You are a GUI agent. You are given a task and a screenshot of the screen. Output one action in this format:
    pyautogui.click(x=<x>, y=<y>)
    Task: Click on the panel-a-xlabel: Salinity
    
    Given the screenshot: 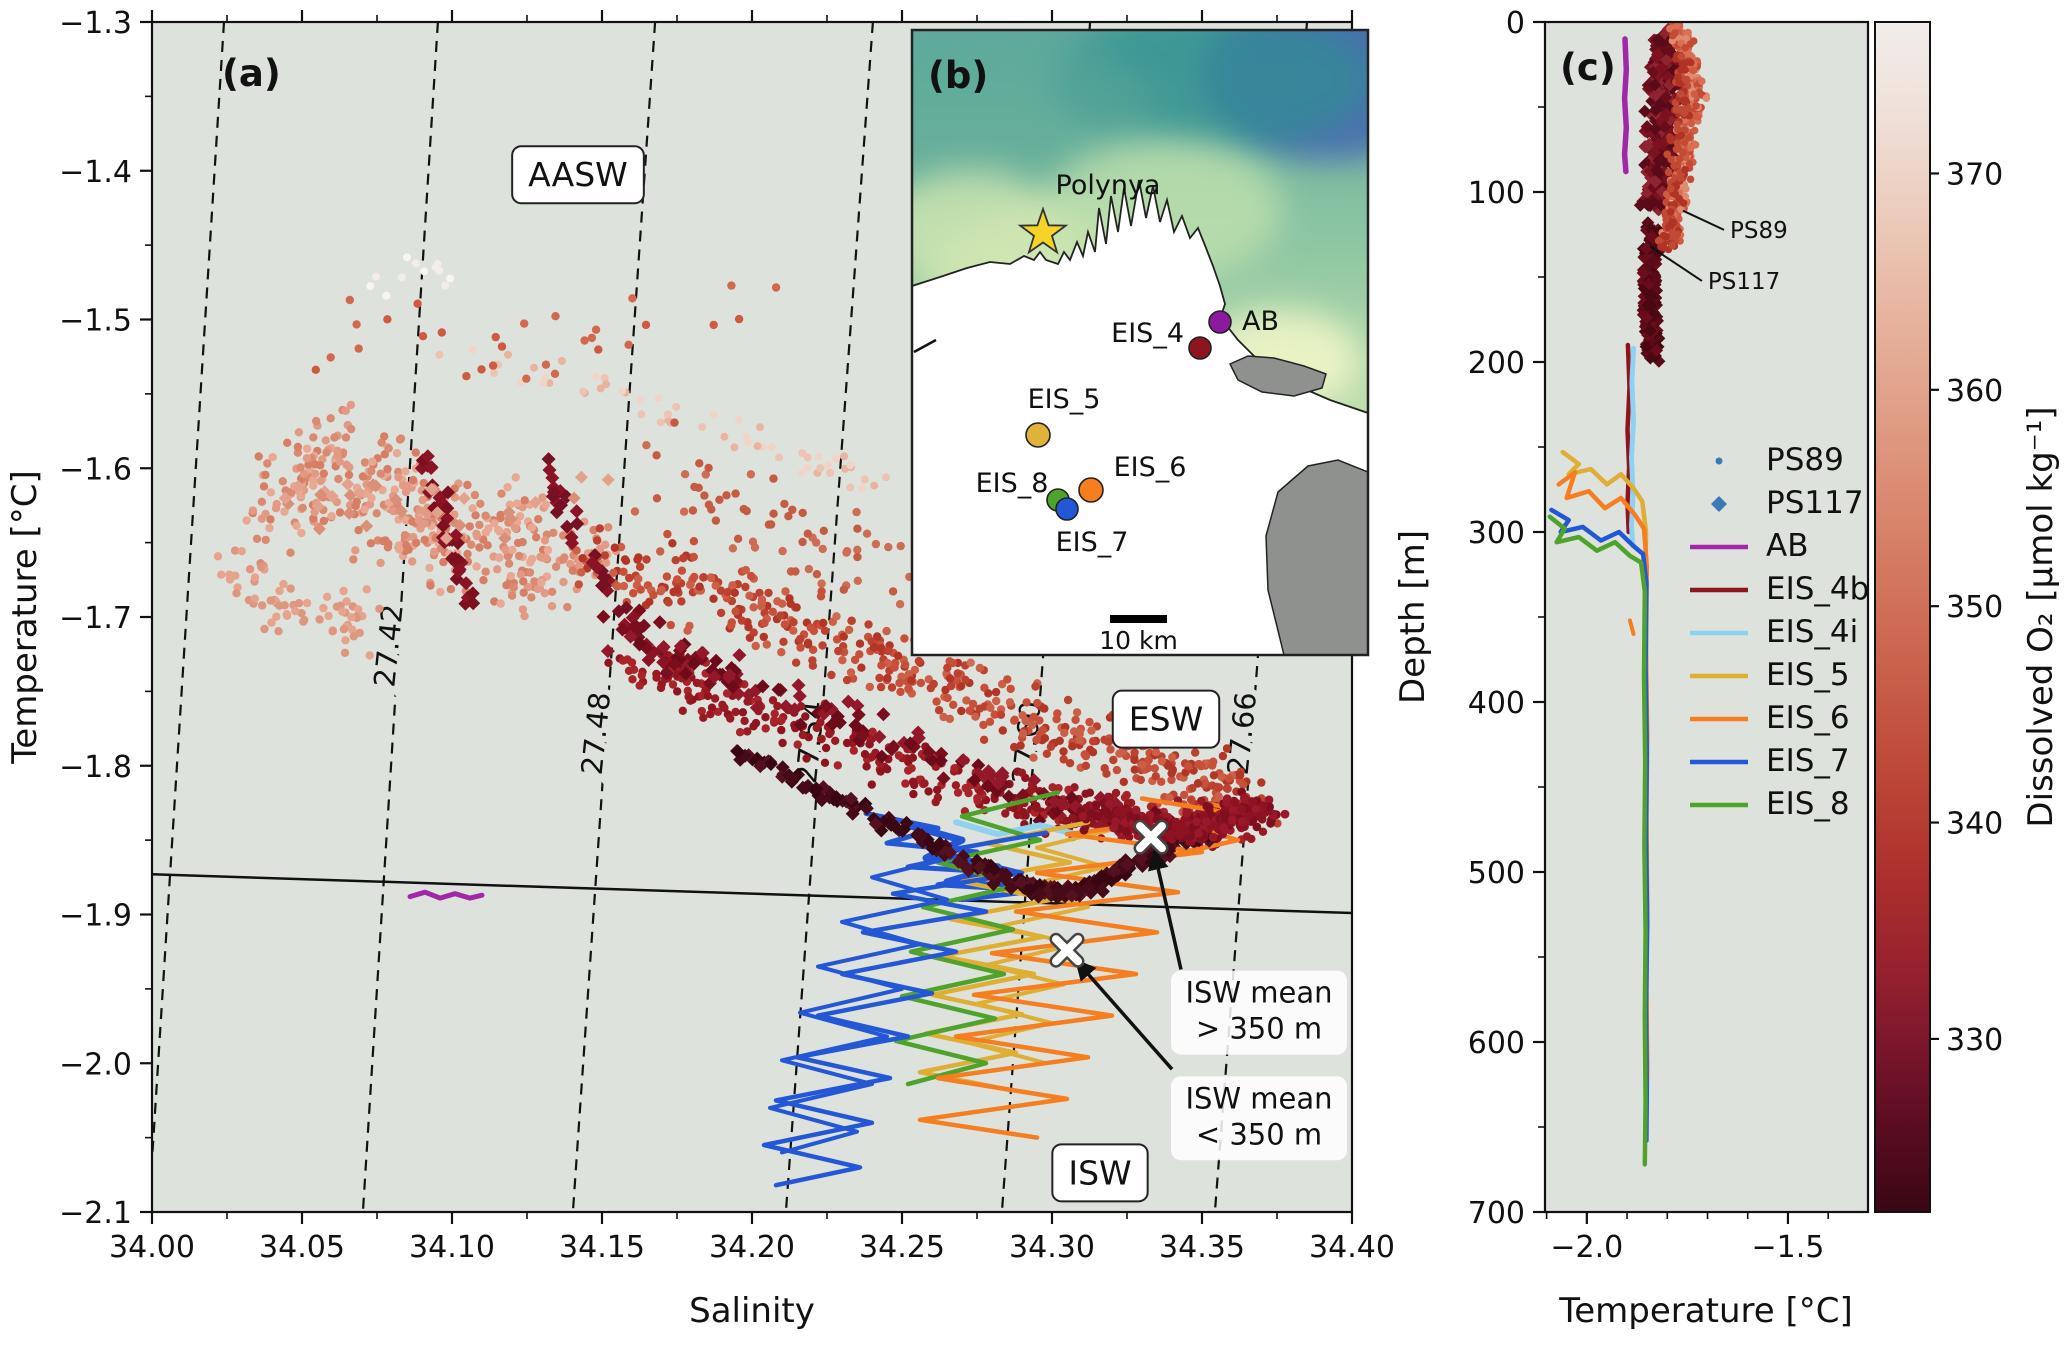 What is the action you would take?
    pyautogui.click(x=752, y=1311)
    